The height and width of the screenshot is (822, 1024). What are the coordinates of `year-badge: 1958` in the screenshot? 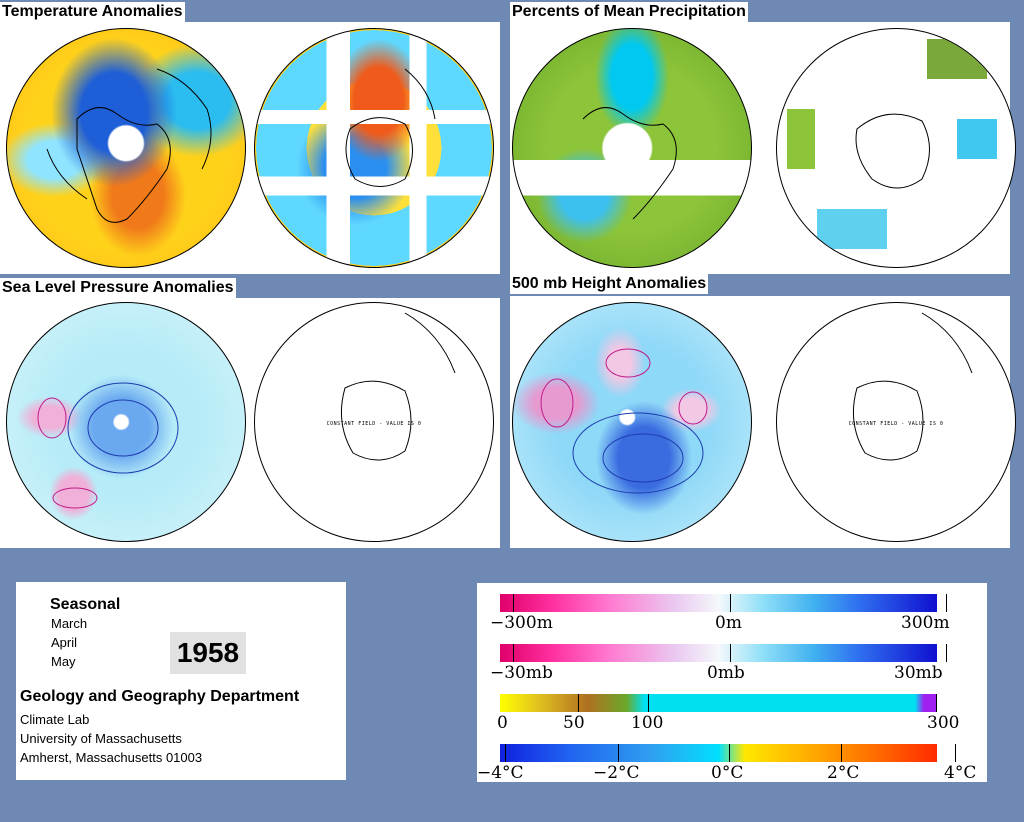 It's located at (208, 653).